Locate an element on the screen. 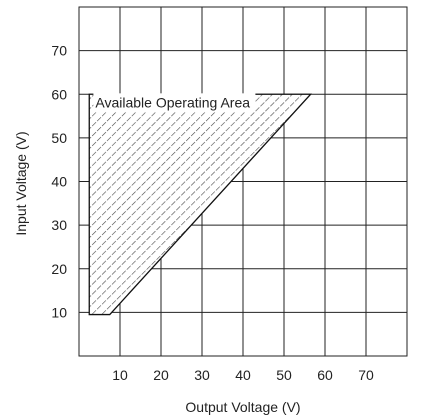 The height and width of the screenshot is (419, 430). y-tick-label: 70 is located at coordinates (59, 51).